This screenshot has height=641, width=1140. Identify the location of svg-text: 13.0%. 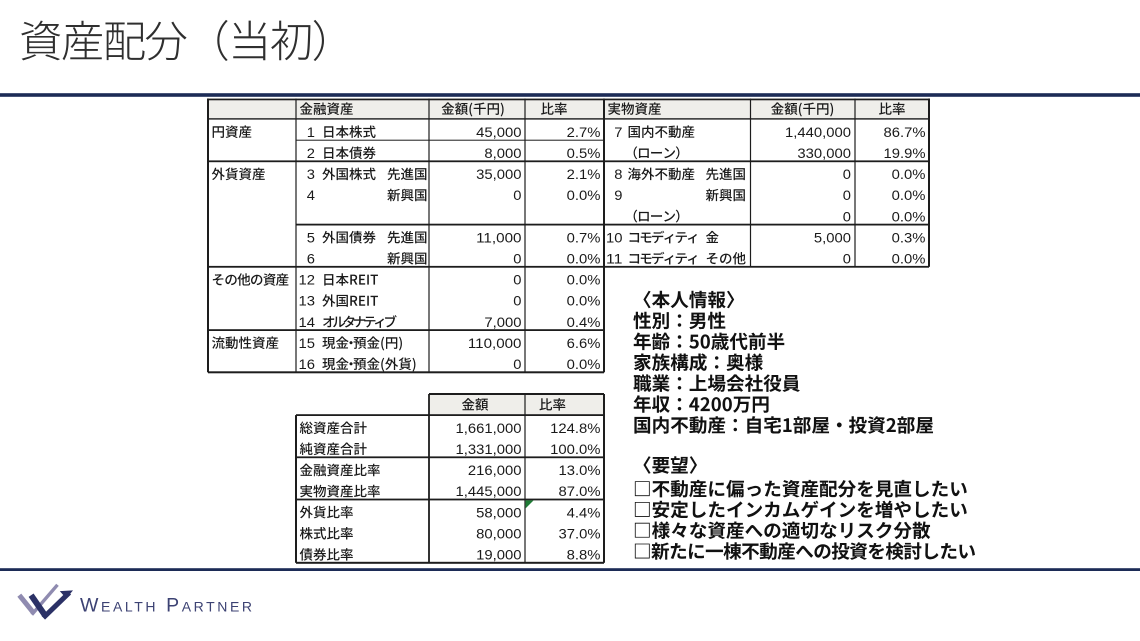
(580, 470).